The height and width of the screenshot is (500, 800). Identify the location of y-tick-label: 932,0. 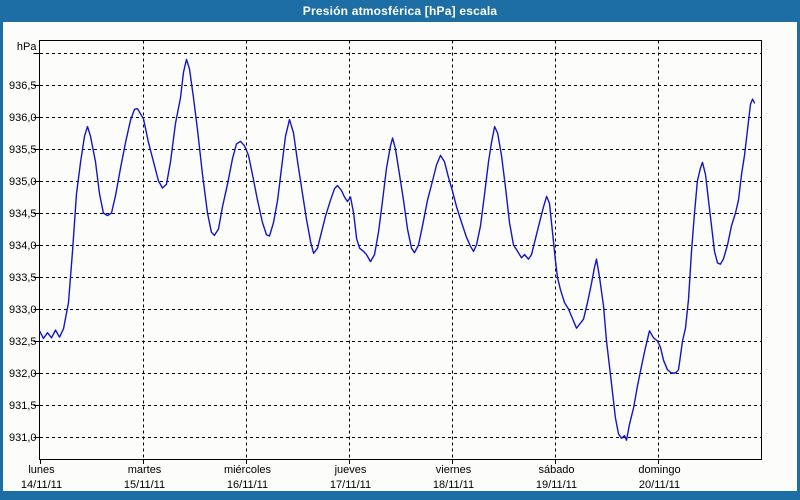
(23, 374).